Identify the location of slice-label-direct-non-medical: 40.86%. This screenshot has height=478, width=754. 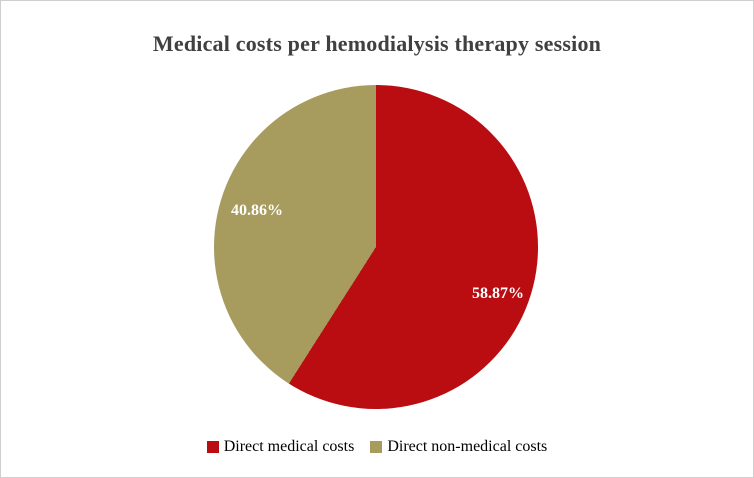
(257, 210).